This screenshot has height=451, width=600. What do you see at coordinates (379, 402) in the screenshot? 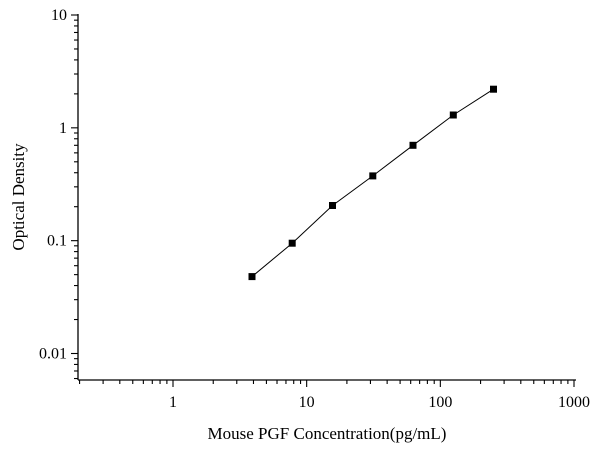
I see `x-tick-labels: 1 10 100 1000` at bounding box center [379, 402].